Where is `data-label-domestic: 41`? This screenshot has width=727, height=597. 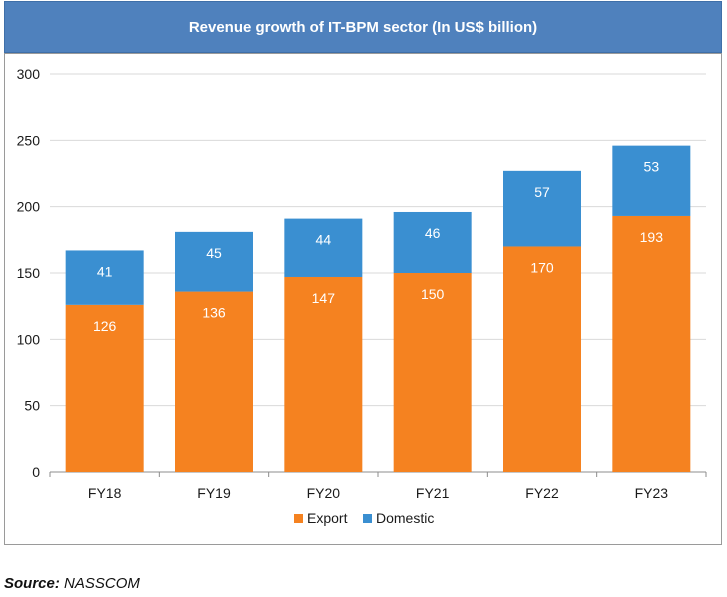 data-label-domestic: 41 is located at coordinates (105, 271).